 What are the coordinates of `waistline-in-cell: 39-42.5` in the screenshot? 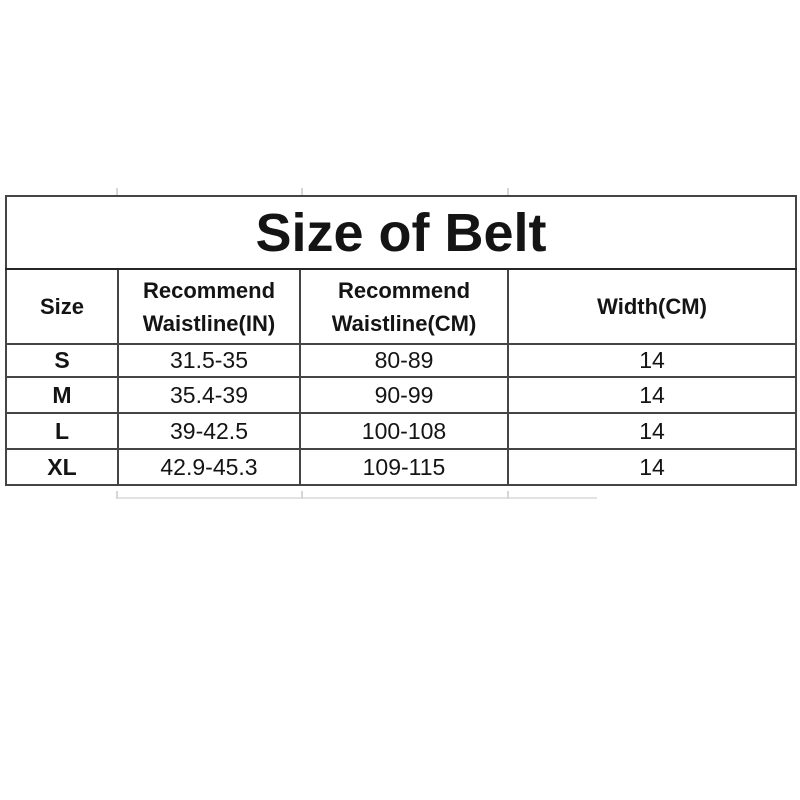 It's located at (209, 431).